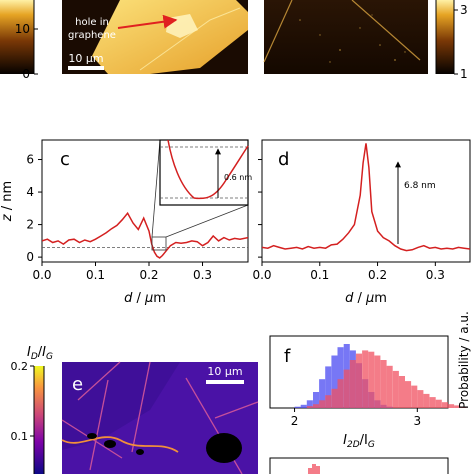 The height and width of the screenshot is (474, 474). Describe the element at coordinates (20, 436) in the screenshot. I see `panel-e-cbar-tick-0.1: 0.1` at that location.